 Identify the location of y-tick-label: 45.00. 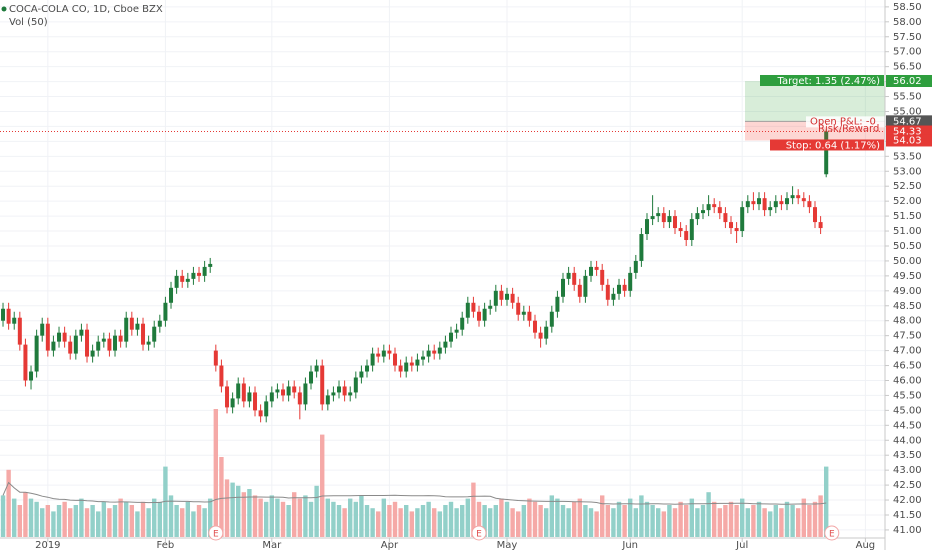
(907, 410).